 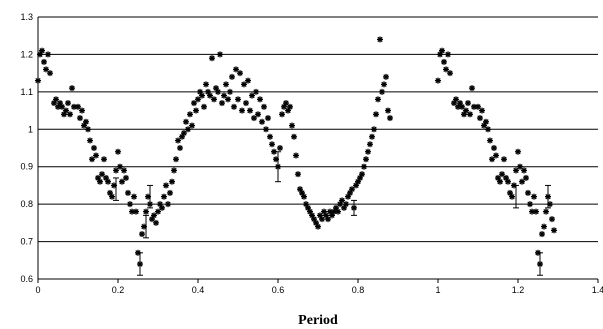 What do you see at coordinates (26, 54) in the screenshot?
I see `y-tick-label: 1.2` at bounding box center [26, 54].